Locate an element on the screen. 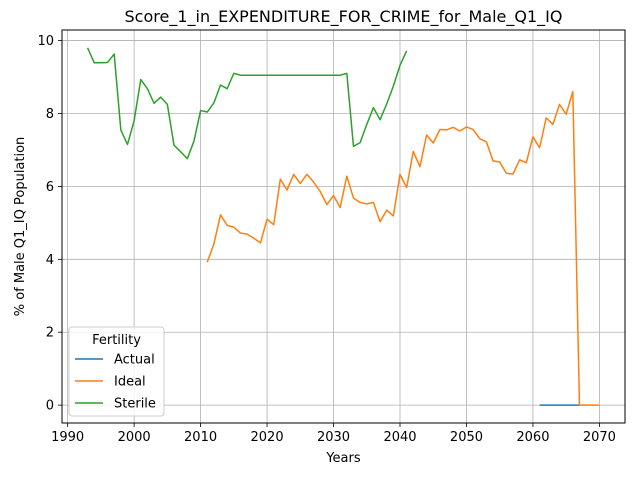 The height and width of the screenshot is (480, 640). legend: Fertility Actual Ideal Sterile is located at coordinates (116, 371).